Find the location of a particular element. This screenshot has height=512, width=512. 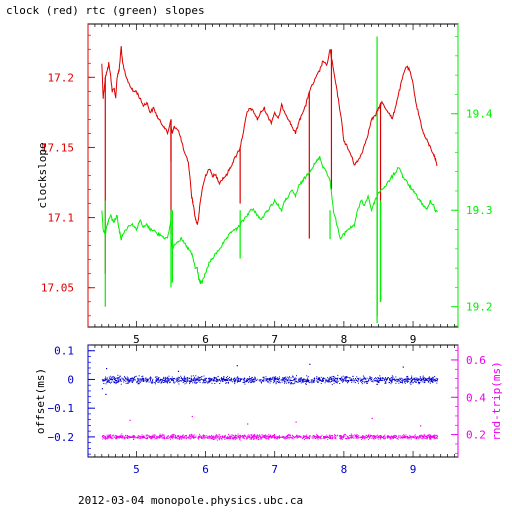

y2-tick-label: 0.4 is located at coordinates (476, 397).